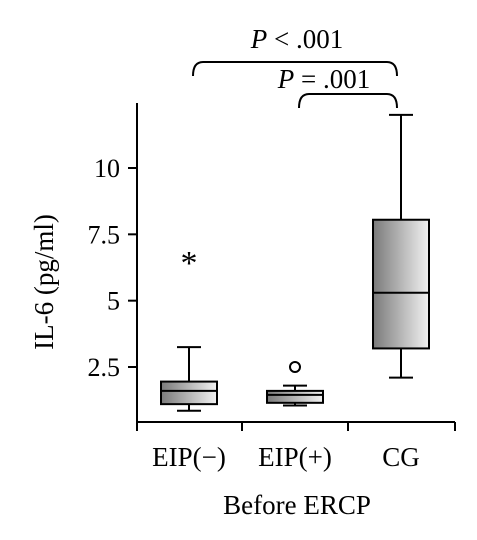  What do you see at coordinates (107, 168) in the screenshot?
I see `y-tick-label: 10` at bounding box center [107, 168].